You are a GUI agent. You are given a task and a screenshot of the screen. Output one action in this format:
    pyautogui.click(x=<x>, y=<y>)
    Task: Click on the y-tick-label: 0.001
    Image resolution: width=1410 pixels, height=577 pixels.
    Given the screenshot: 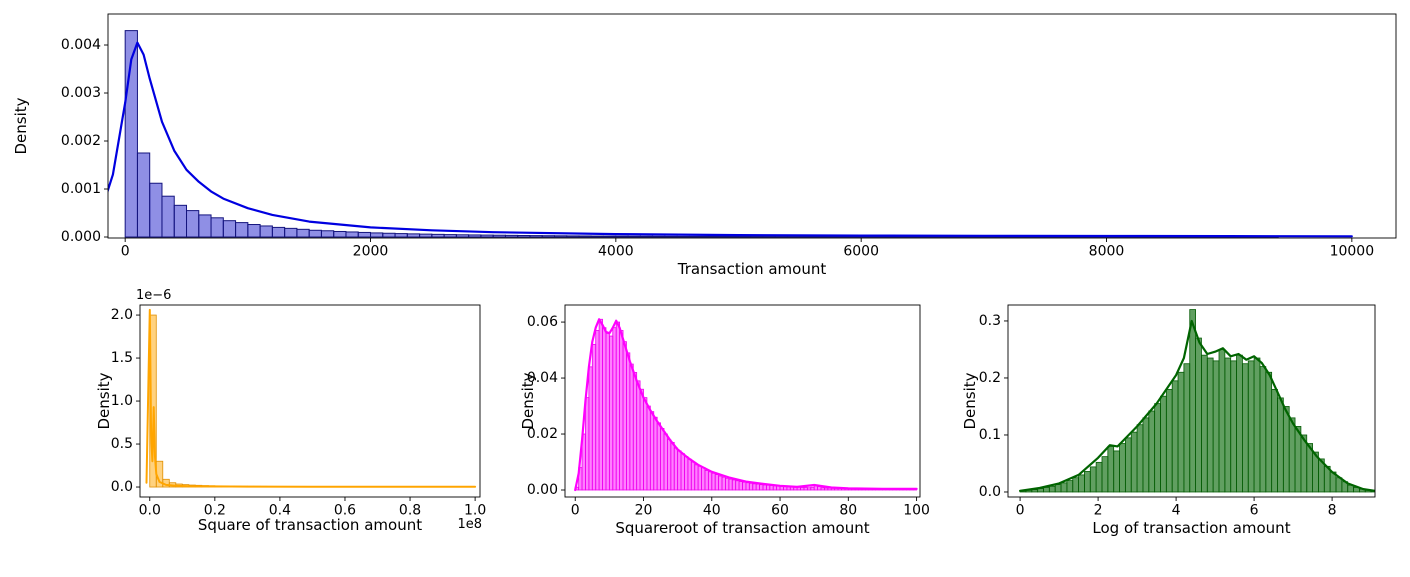 What is the action you would take?
    pyautogui.click(x=81, y=189)
    